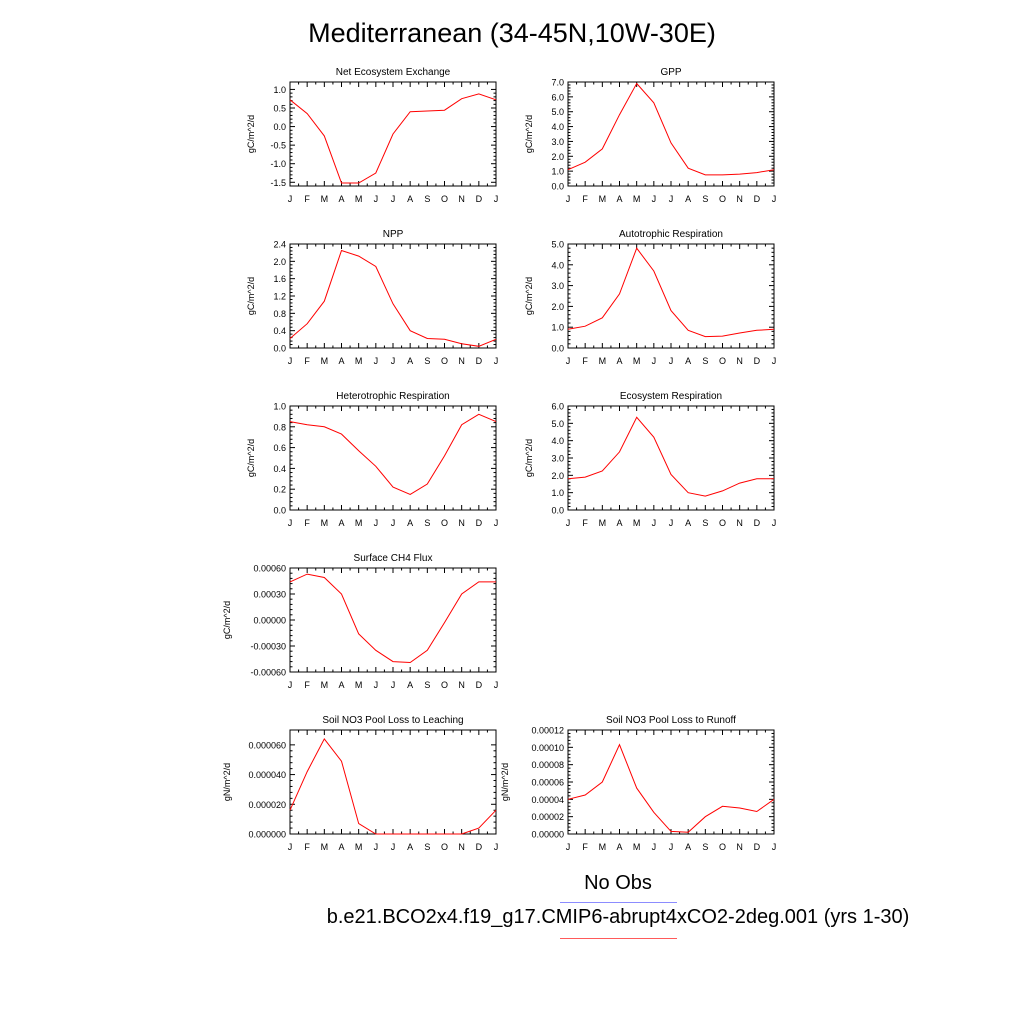  Describe the element at coordinates (512, 33) in the screenshot. I see `page-title: Mediterranean (34-45N,10W-30E)` at that location.